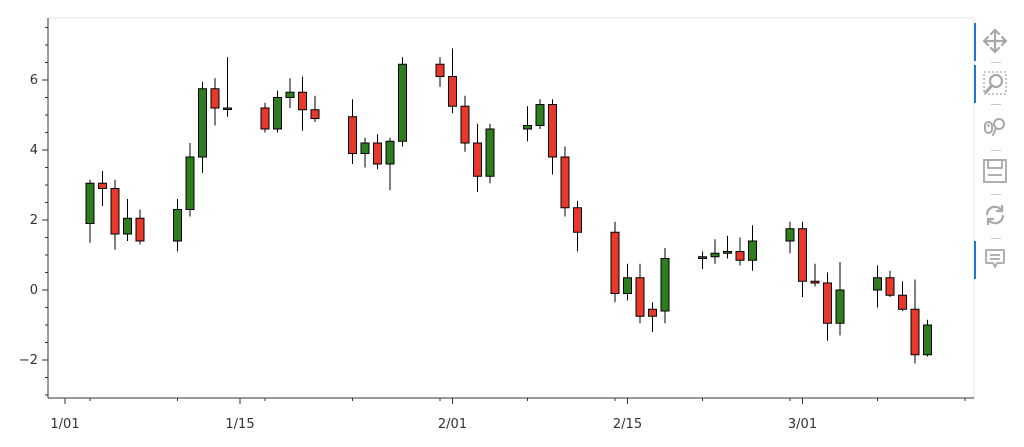  What do you see at coordinates (992, 260) in the screenshot?
I see `hover-tool` at bounding box center [992, 260].